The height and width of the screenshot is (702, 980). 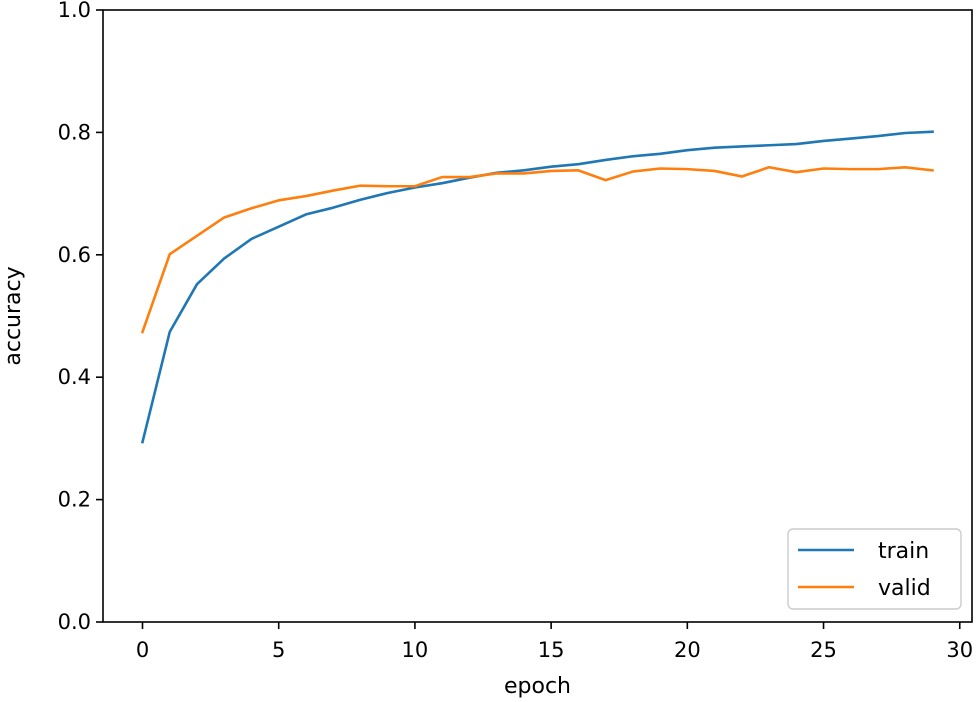 I want to click on x-tick-label: 0, so click(x=142, y=650).